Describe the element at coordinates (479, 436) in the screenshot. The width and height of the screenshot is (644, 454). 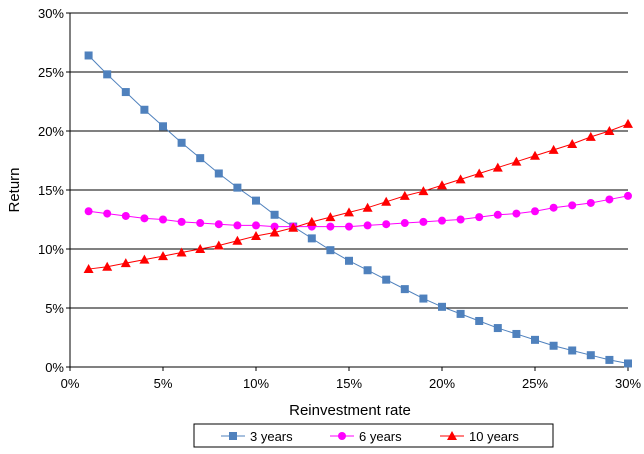
I see `legend-item-10-years: 10 years` at that location.